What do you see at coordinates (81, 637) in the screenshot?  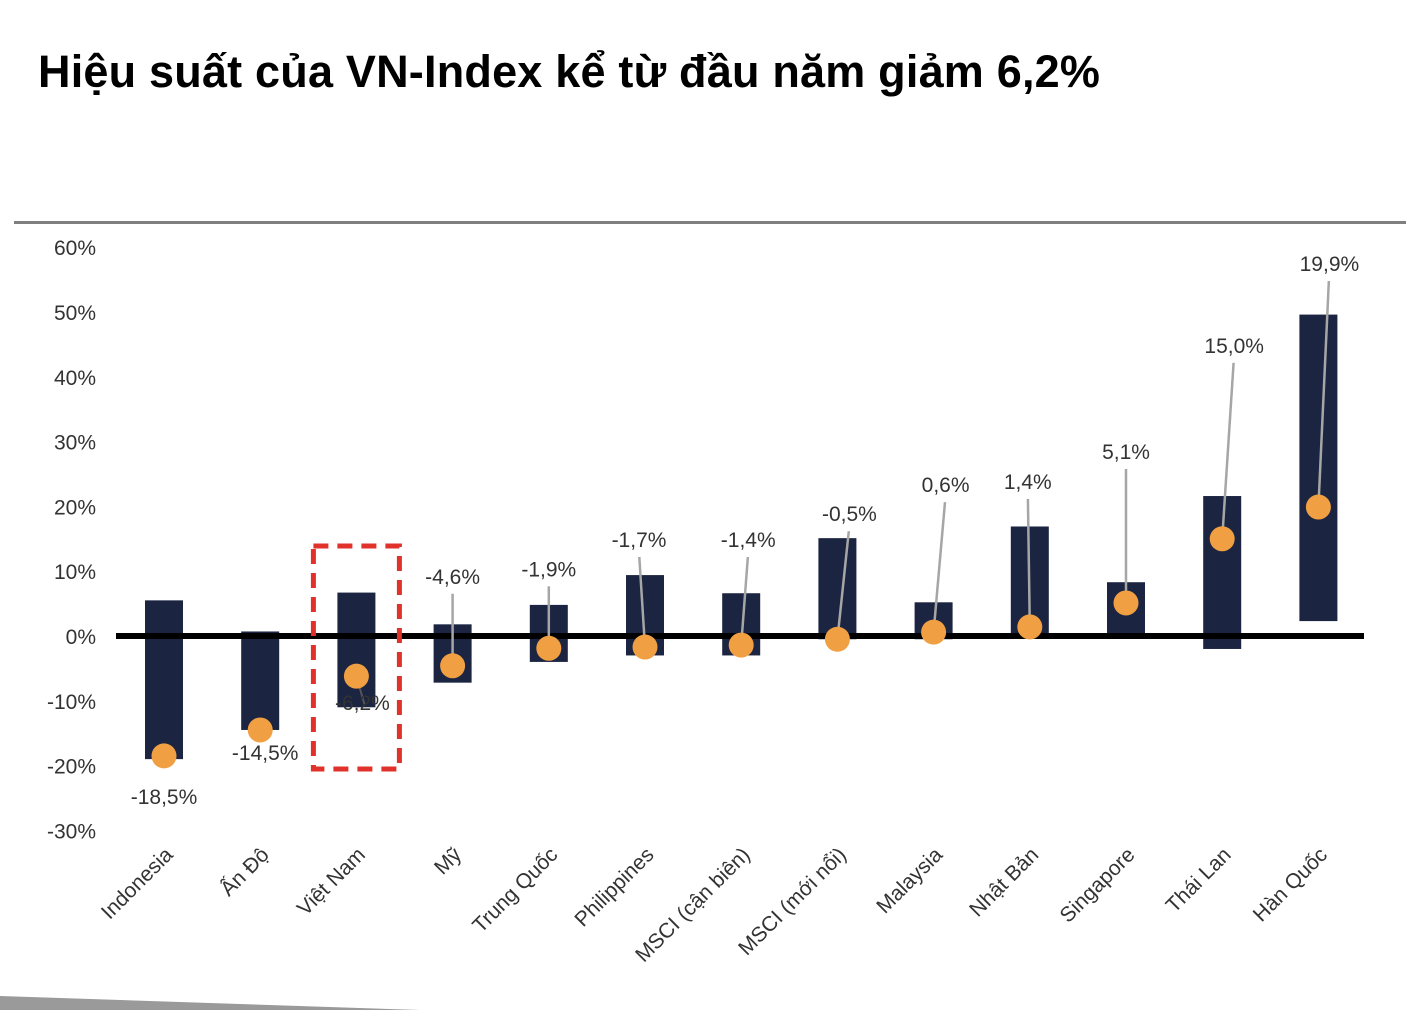 I see `y-tick-label: 0%` at bounding box center [81, 637].